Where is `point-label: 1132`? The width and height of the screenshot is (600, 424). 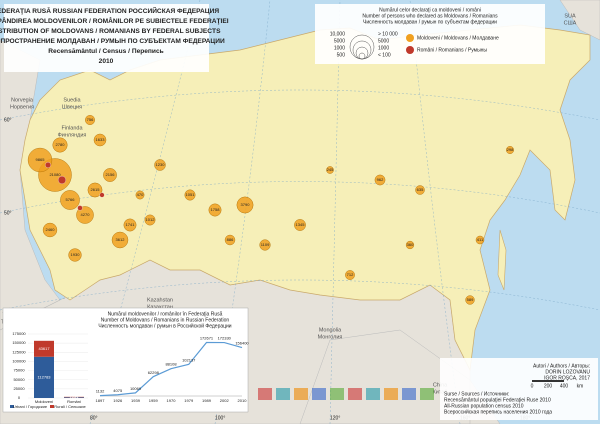
point-label: 1132 is located at coordinates (100, 391).